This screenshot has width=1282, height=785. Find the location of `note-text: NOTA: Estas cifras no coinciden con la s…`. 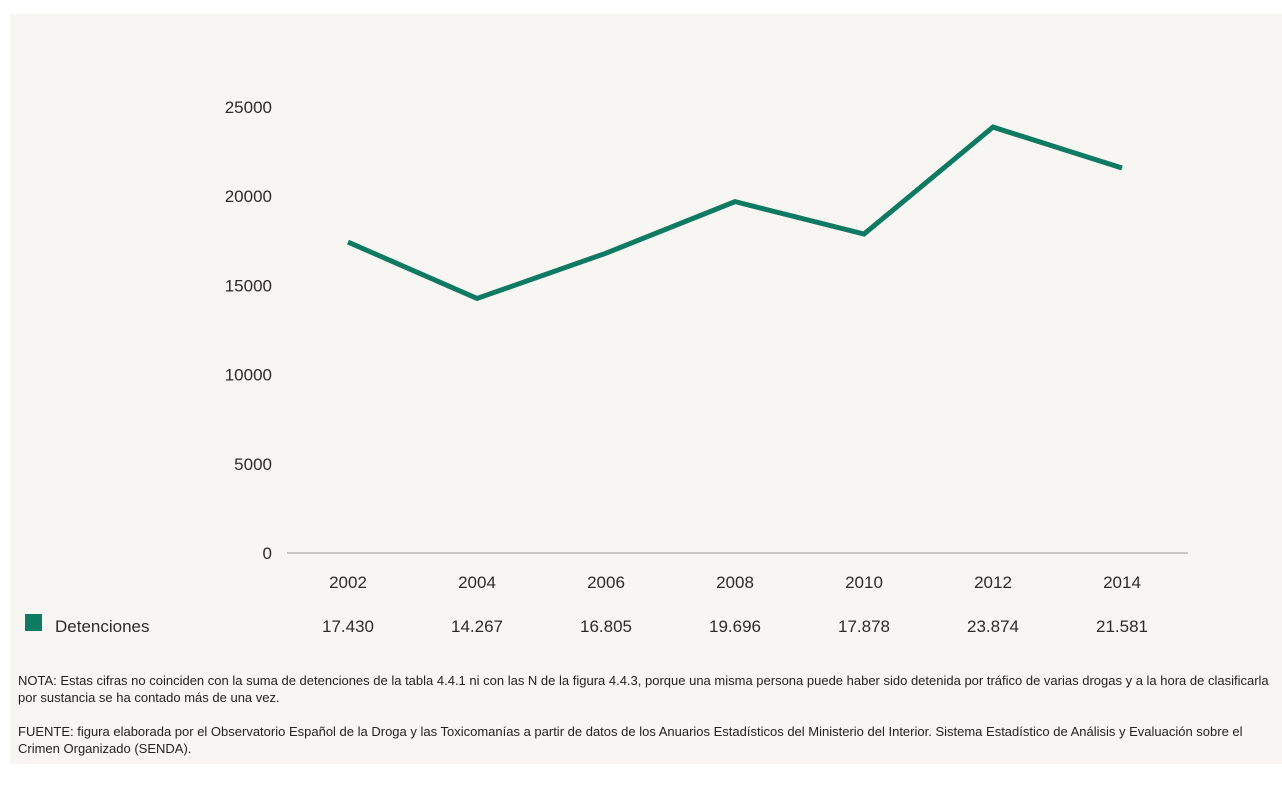

note-text: NOTA: Estas cifras no coinciden con la s… is located at coordinates (643, 689).